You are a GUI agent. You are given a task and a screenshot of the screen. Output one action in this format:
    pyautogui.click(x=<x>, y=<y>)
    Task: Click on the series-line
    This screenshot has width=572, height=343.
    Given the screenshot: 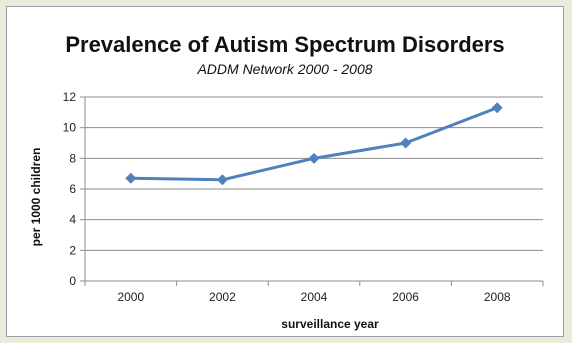 What is the action you would take?
    pyautogui.click(x=314, y=144)
    